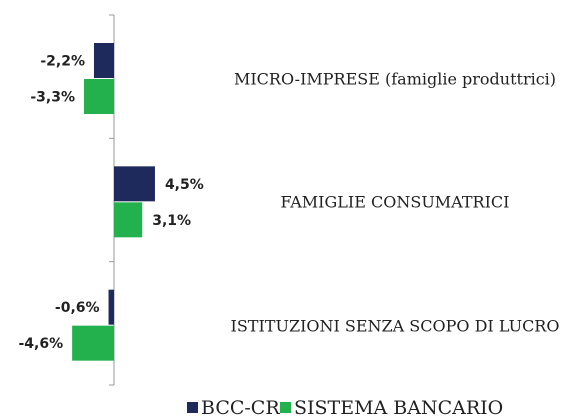  What do you see at coordinates (77, 308) in the screenshot?
I see `value-label: -0,6%` at bounding box center [77, 308].